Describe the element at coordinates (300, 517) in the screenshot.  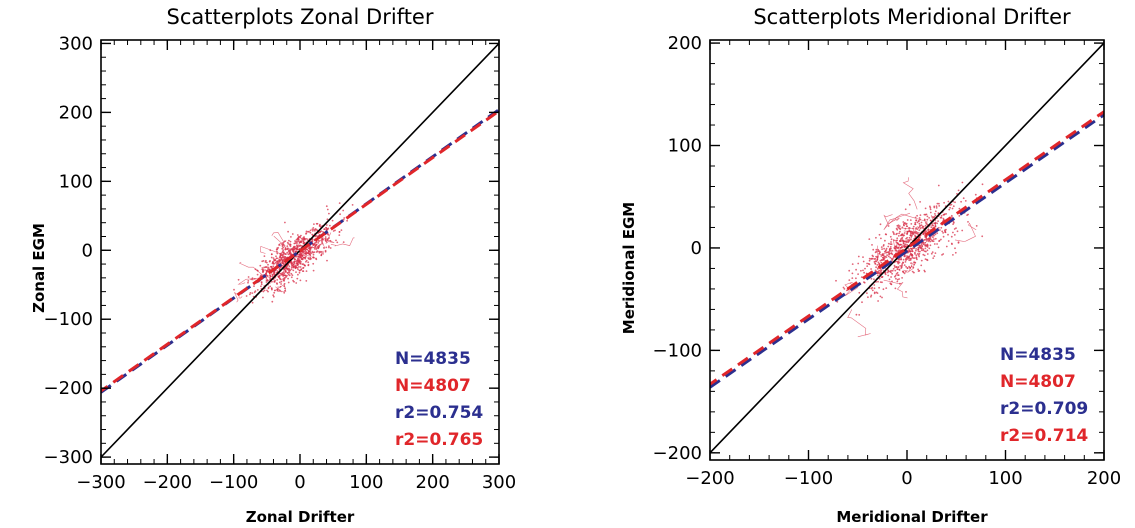
I see `x-axis-label: Zonal Drifter` at that location.